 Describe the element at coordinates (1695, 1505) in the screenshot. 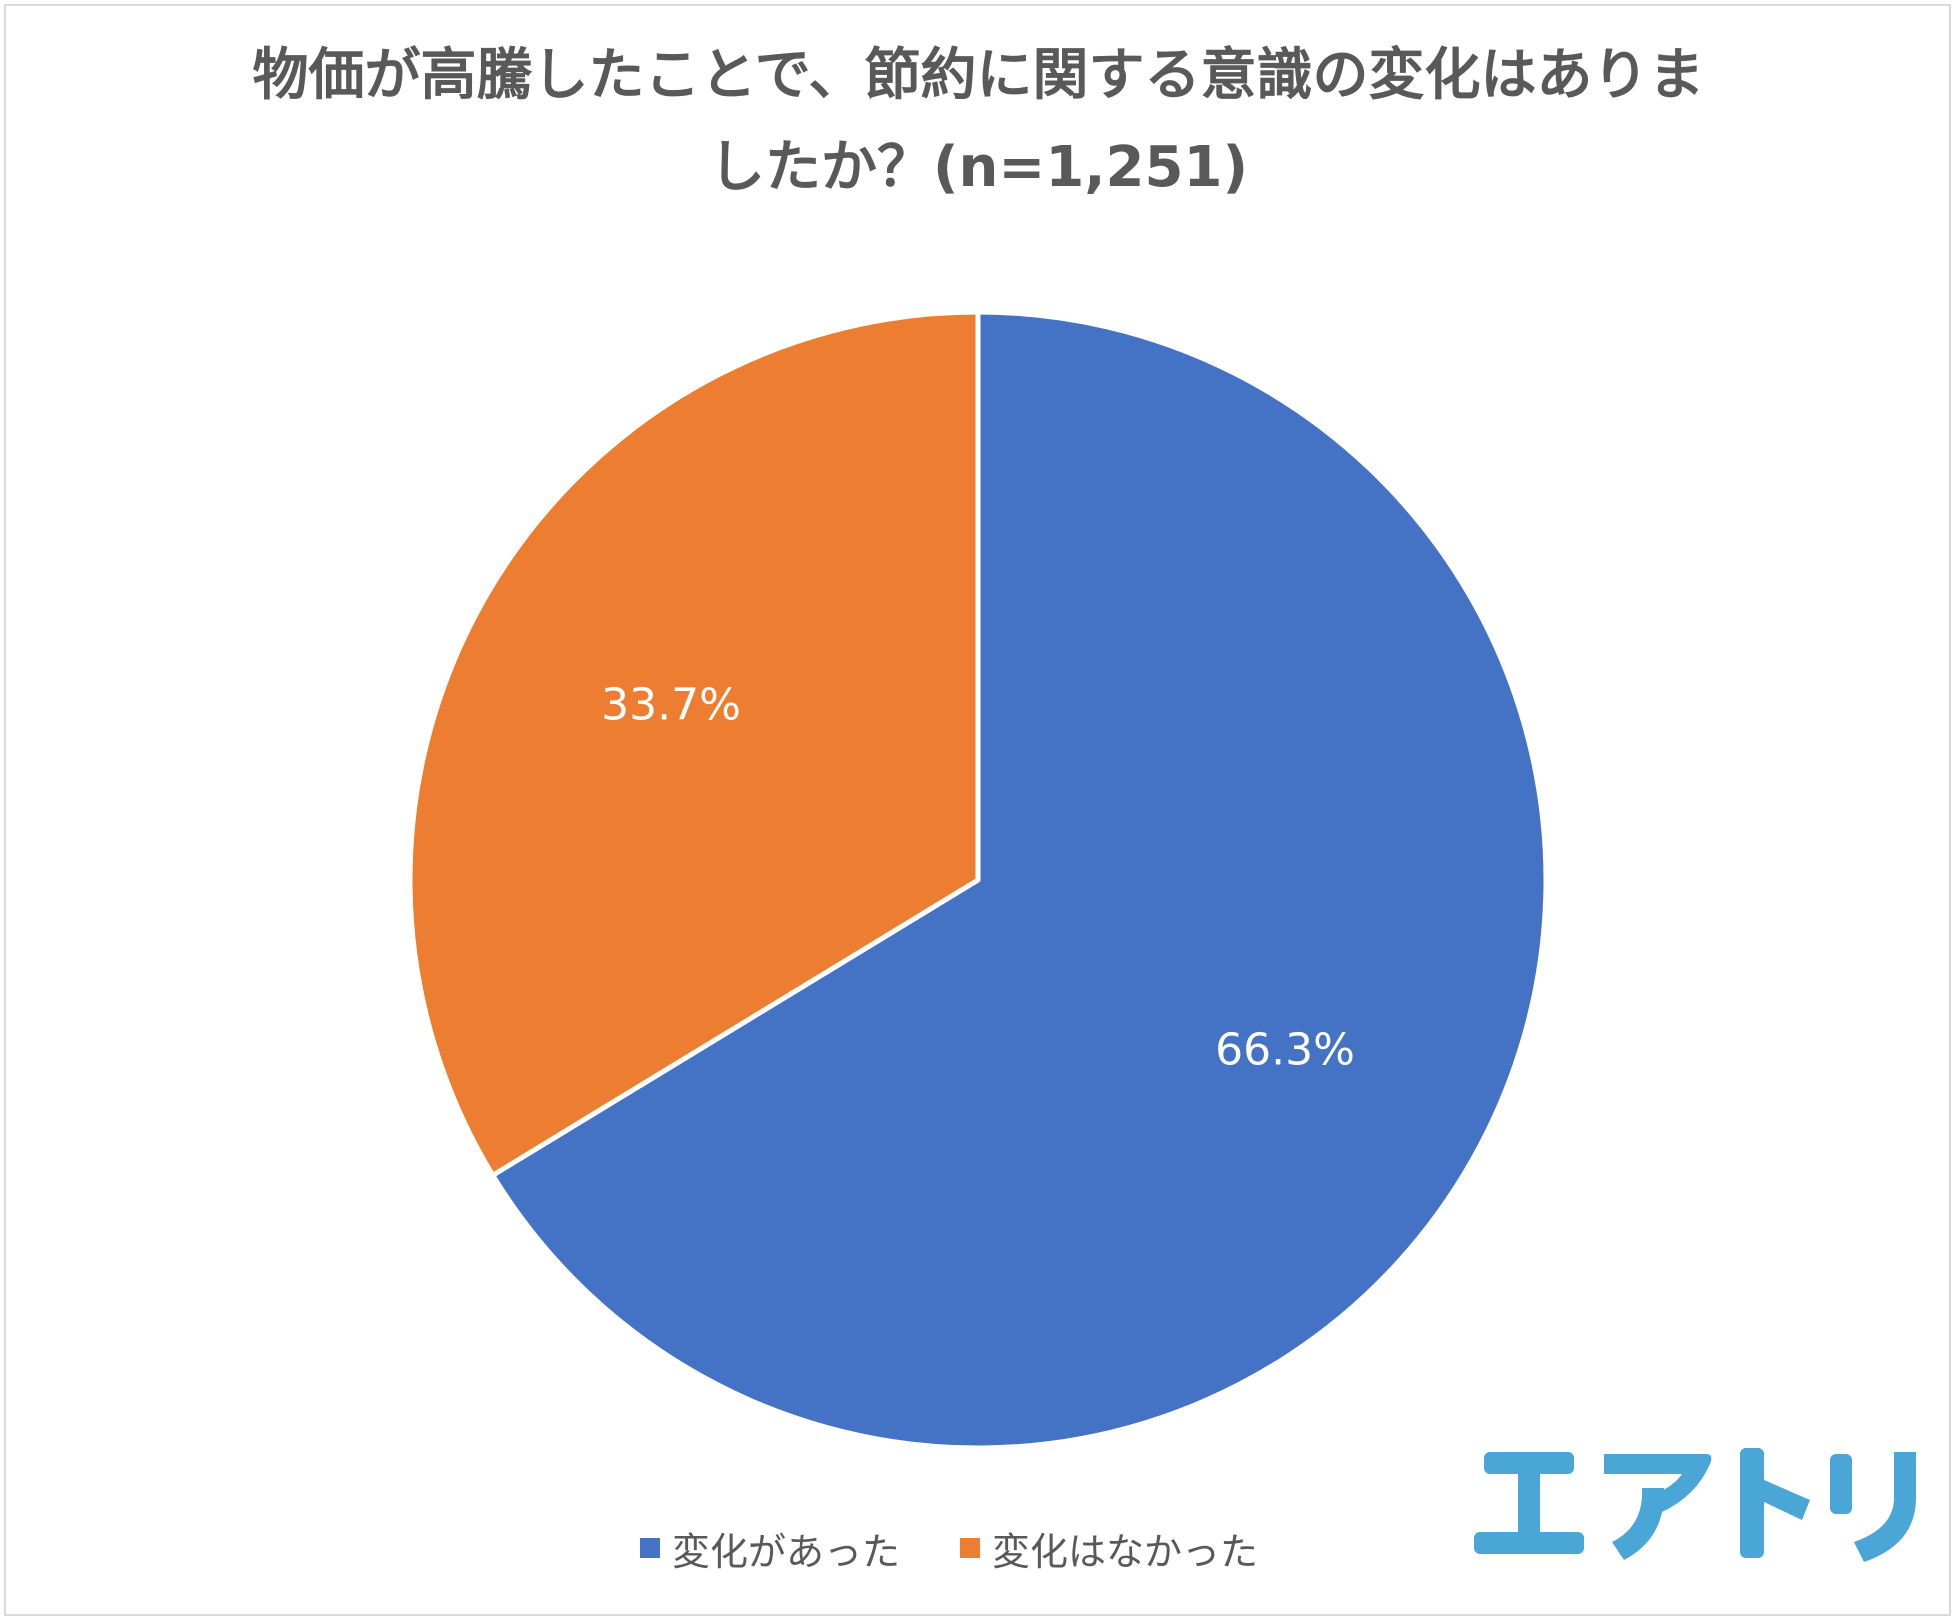

I see `airtrip-logo` at that location.